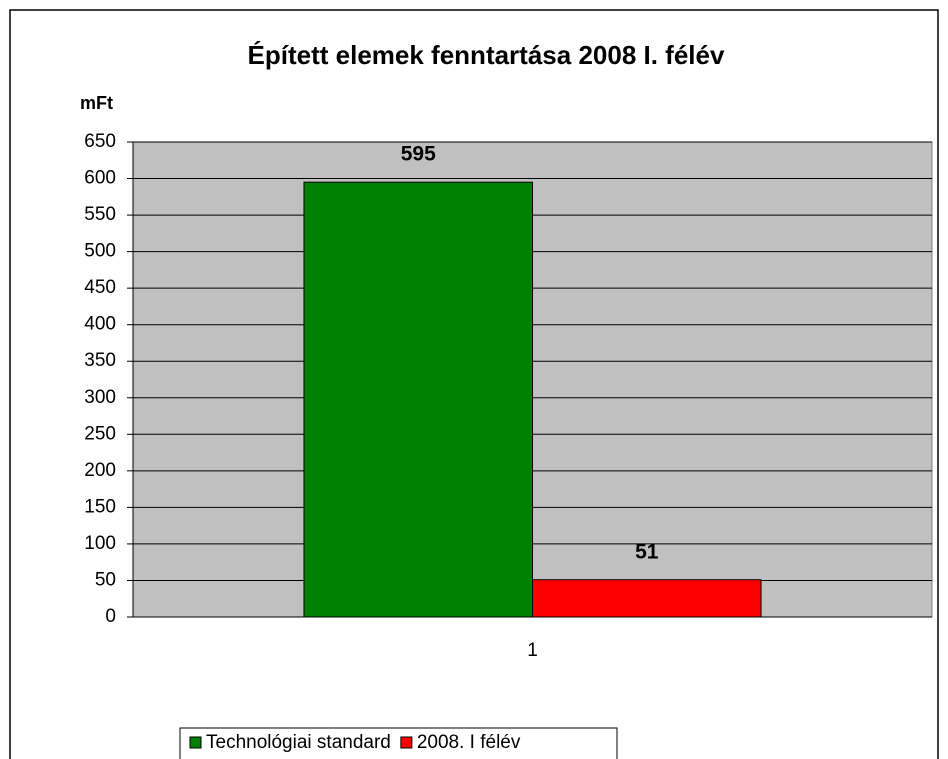 Image resolution: width=948 pixels, height=759 pixels. What do you see at coordinates (100, 397) in the screenshot?
I see `y-tick-label: 300` at bounding box center [100, 397].